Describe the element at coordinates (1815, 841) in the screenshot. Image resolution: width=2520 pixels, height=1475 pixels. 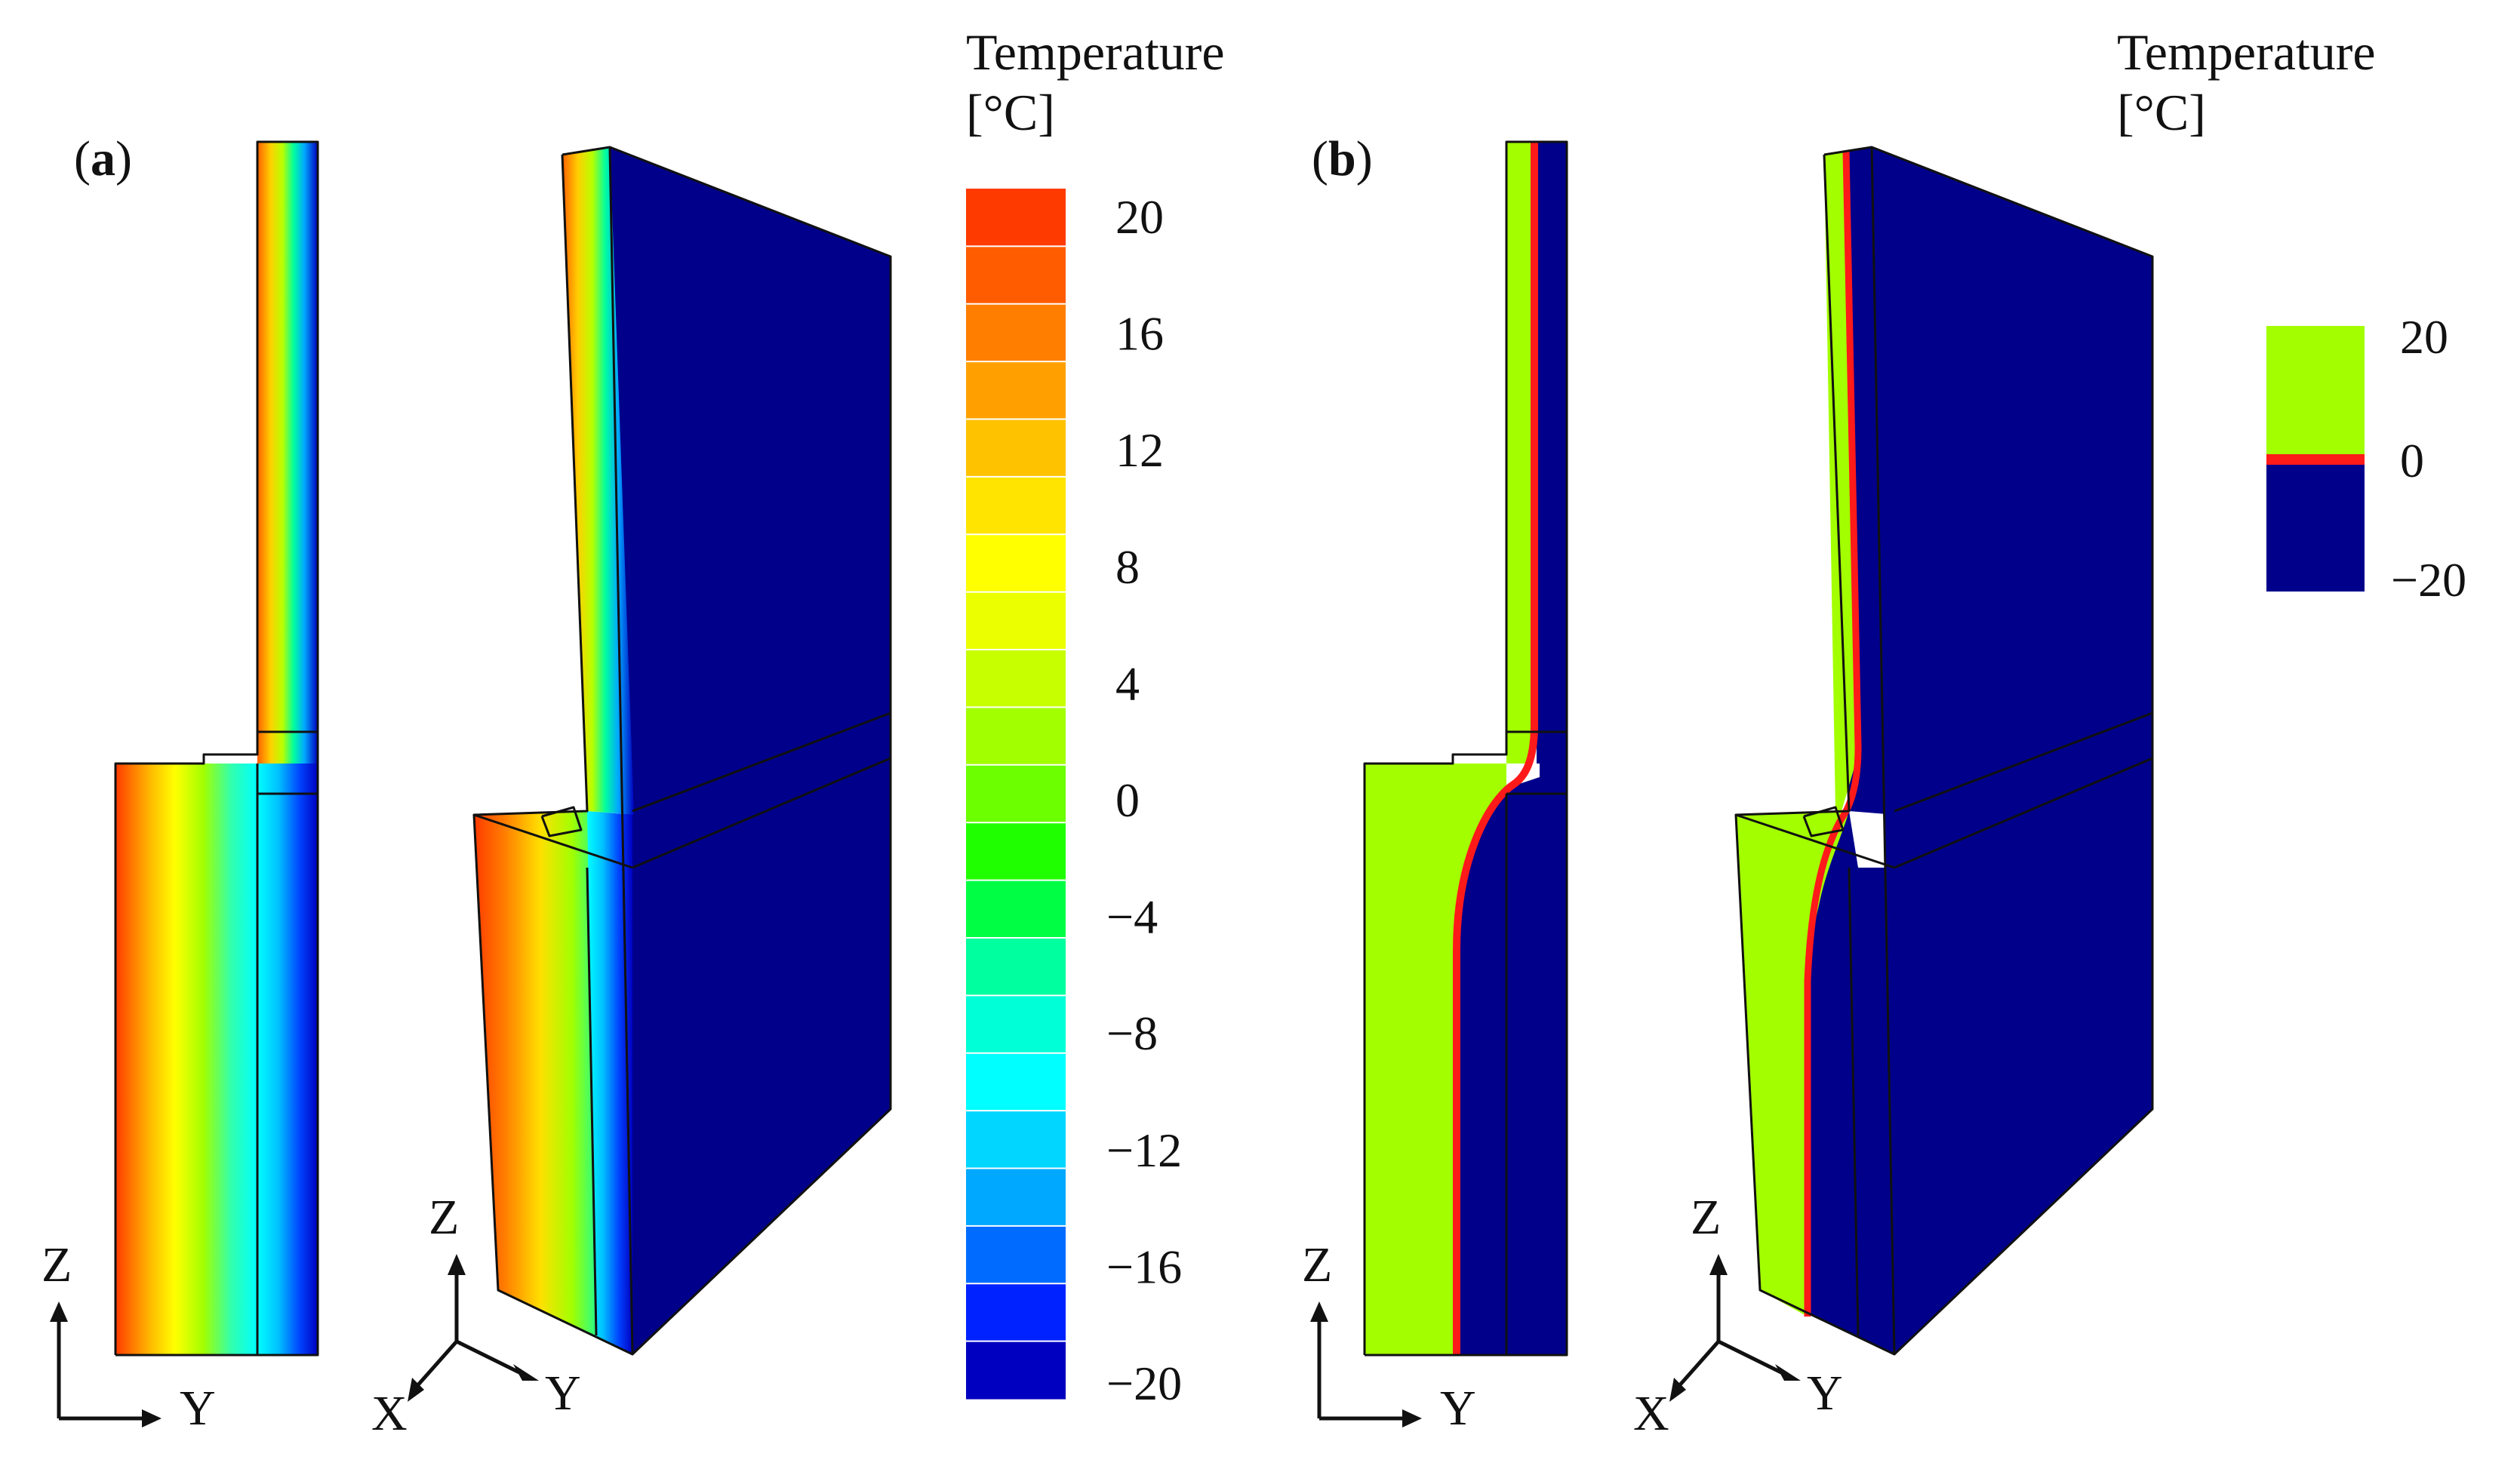
I see `slab-b-top-edge` at that location.